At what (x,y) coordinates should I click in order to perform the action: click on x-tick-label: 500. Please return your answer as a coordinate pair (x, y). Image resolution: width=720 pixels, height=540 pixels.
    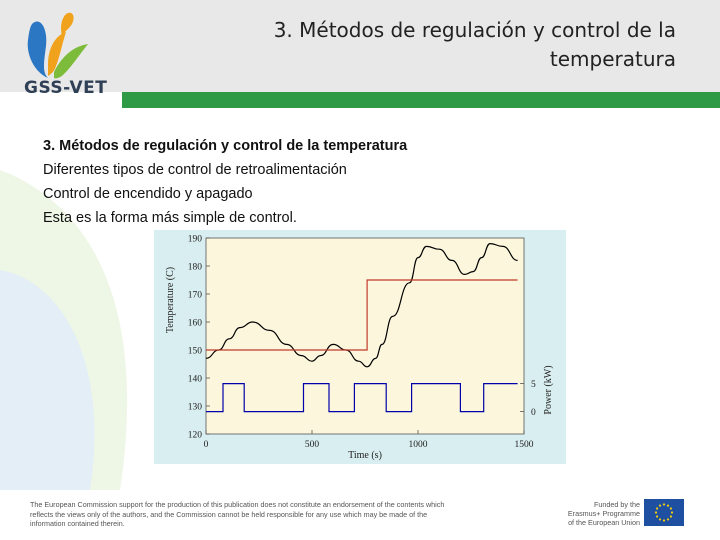
    Looking at the image, I should click on (312, 445).